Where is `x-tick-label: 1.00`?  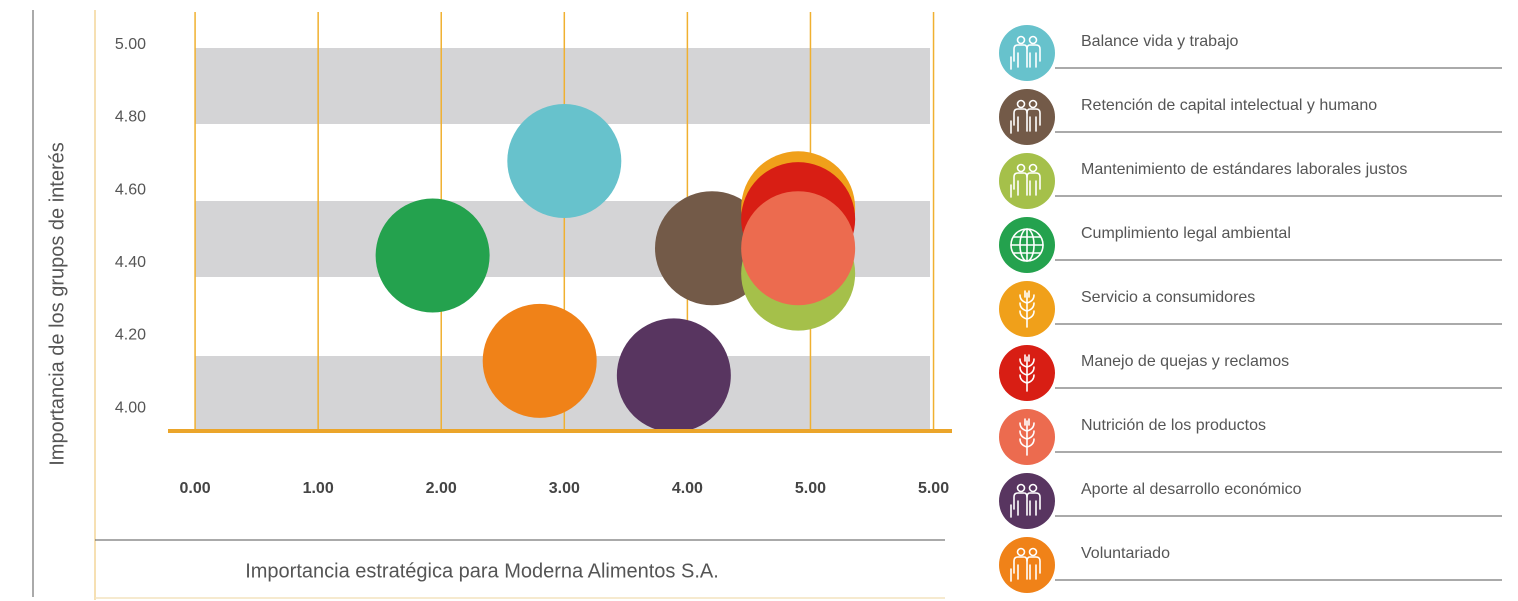
x-tick-label: 1.00 is located at coordinates (318, 488).